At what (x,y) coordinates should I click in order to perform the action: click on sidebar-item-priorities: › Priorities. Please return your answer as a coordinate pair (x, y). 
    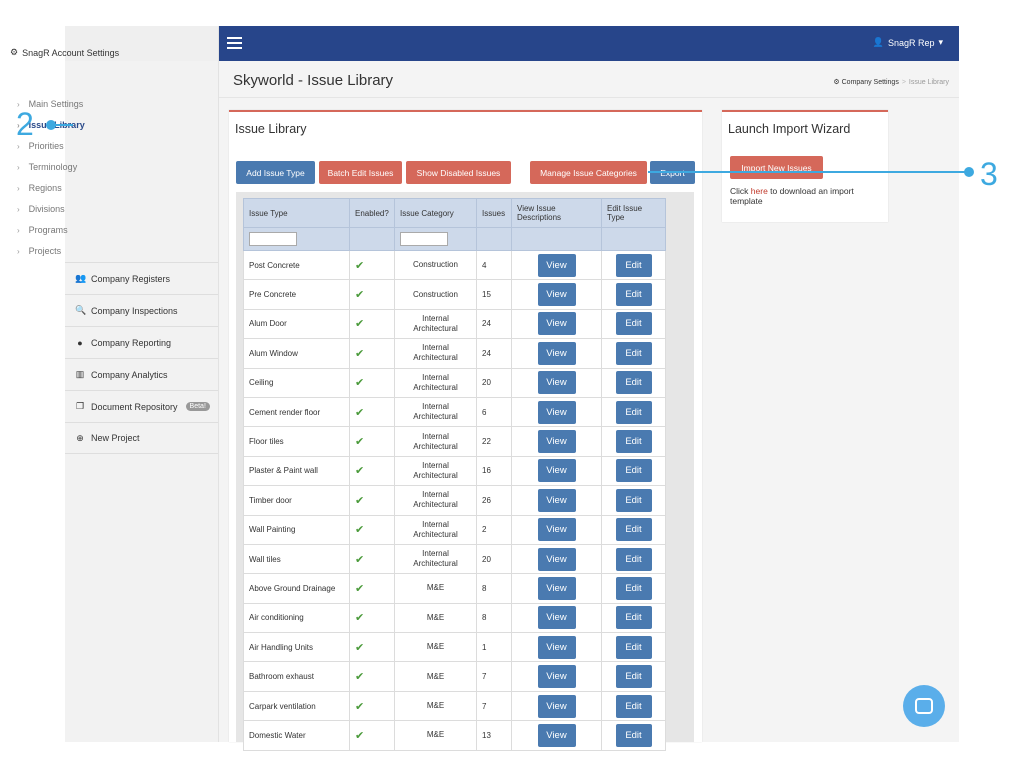
    Looking at the image, I should click on (40, 146).